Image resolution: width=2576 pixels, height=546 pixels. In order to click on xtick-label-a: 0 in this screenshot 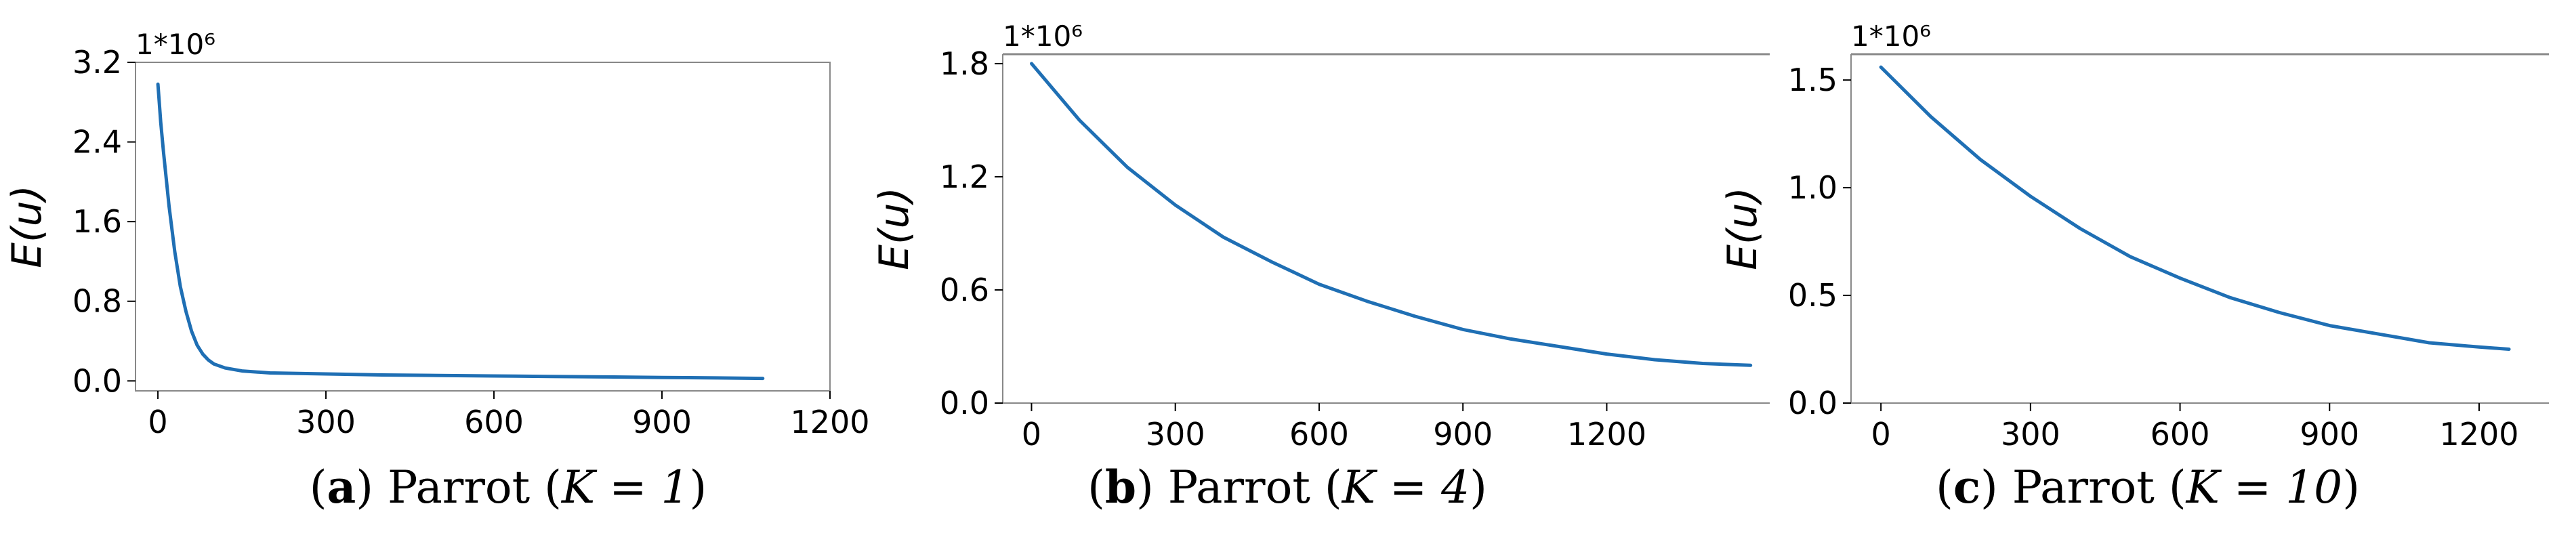, I will do `click(157, 422)`.